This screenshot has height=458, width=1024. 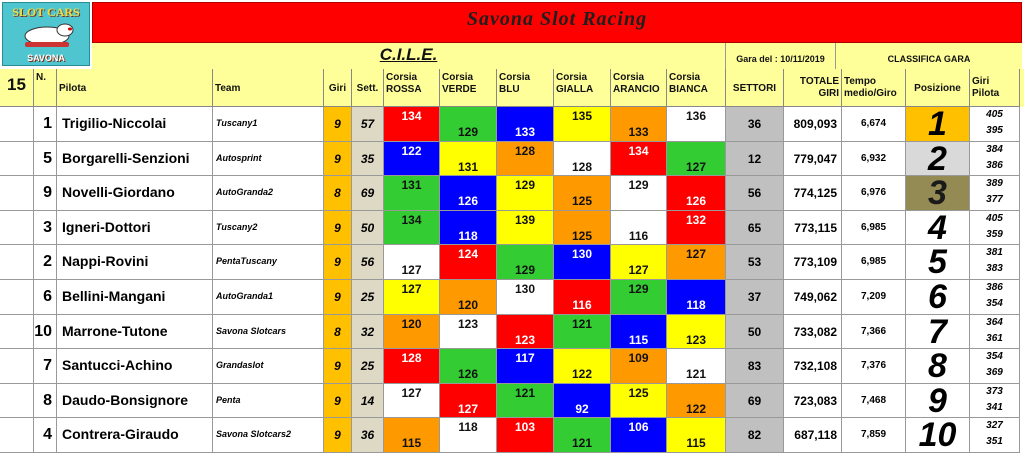 I want to click on team-name: Tuscany2, so click(x=268, y=228).